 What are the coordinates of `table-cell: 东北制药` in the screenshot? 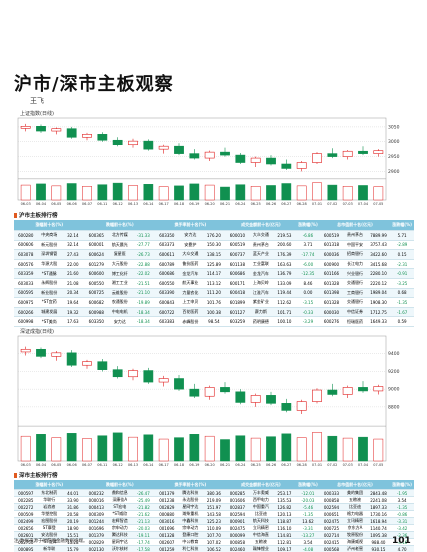 It's located at (49, 493).